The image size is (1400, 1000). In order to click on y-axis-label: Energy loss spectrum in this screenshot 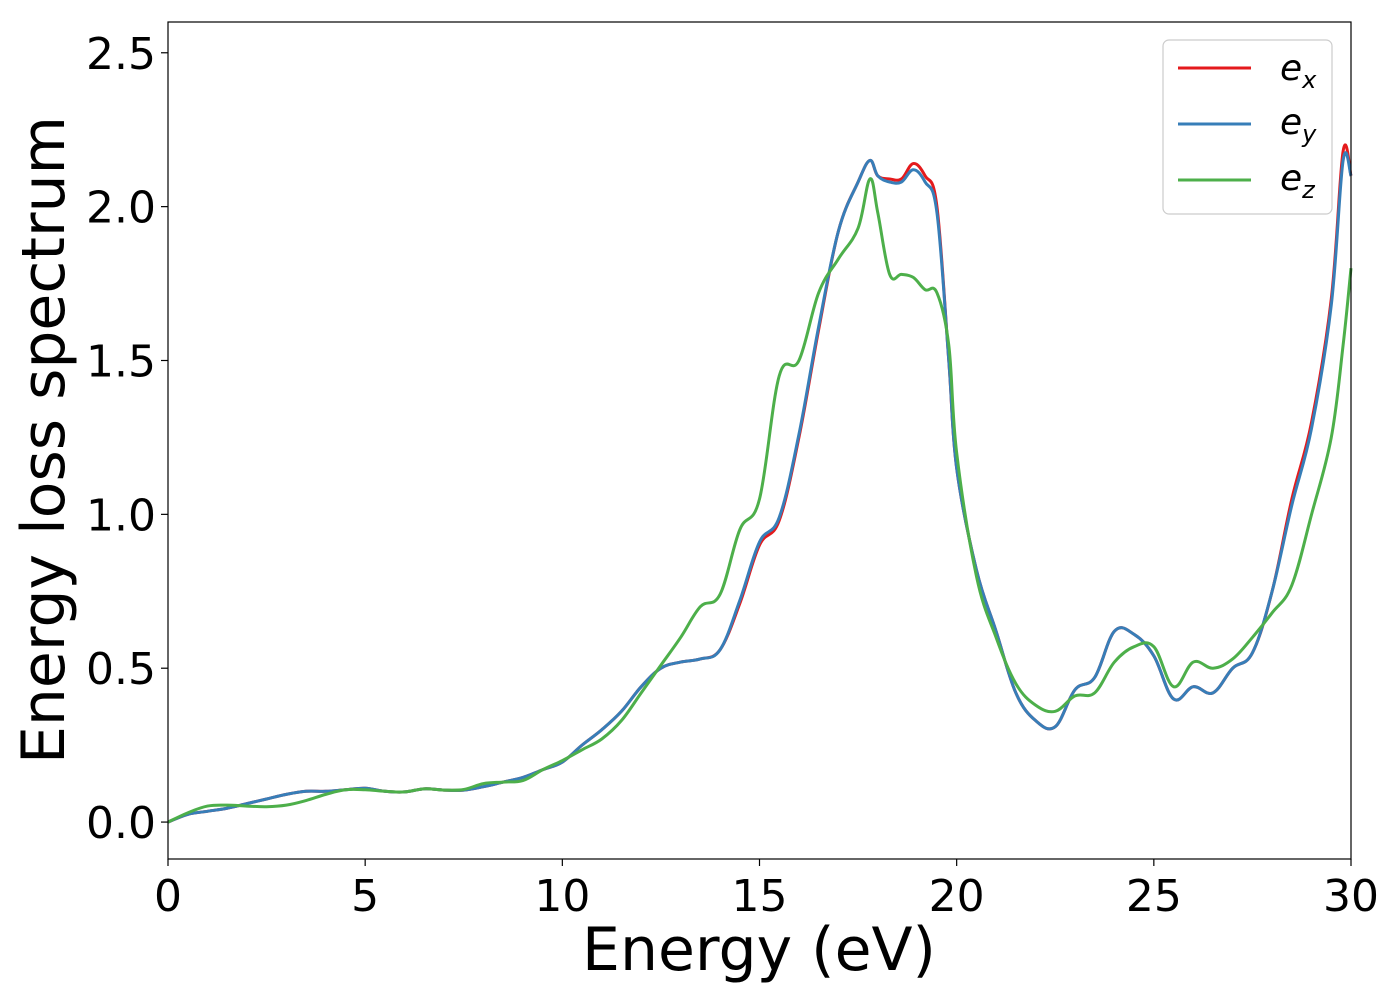, I will do `click(44, 440)`.